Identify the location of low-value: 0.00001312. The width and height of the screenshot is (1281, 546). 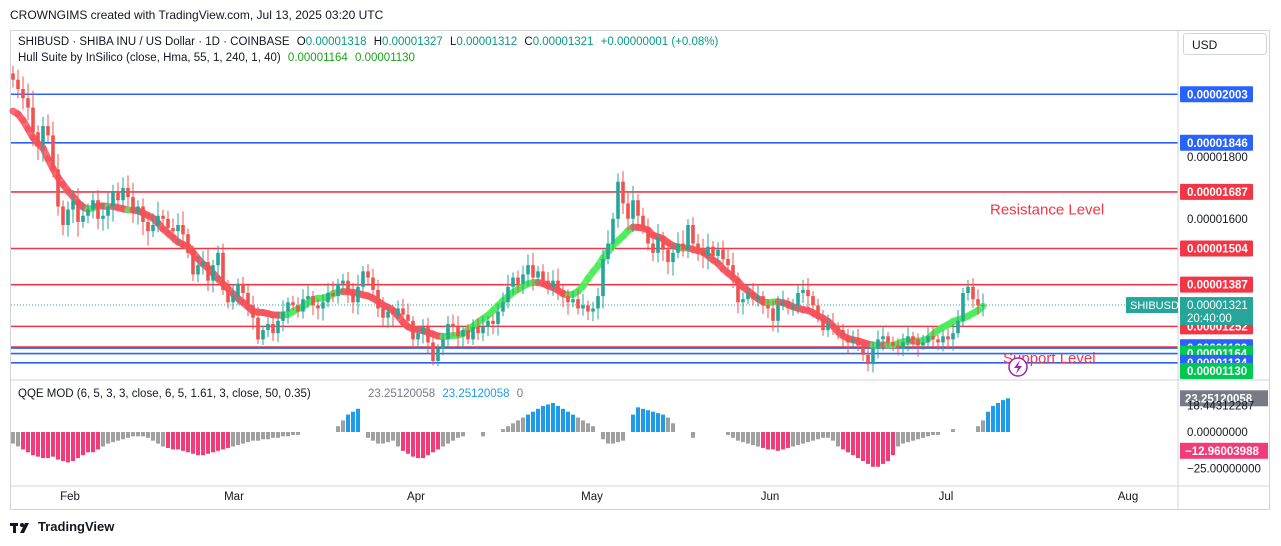
(487, 42).